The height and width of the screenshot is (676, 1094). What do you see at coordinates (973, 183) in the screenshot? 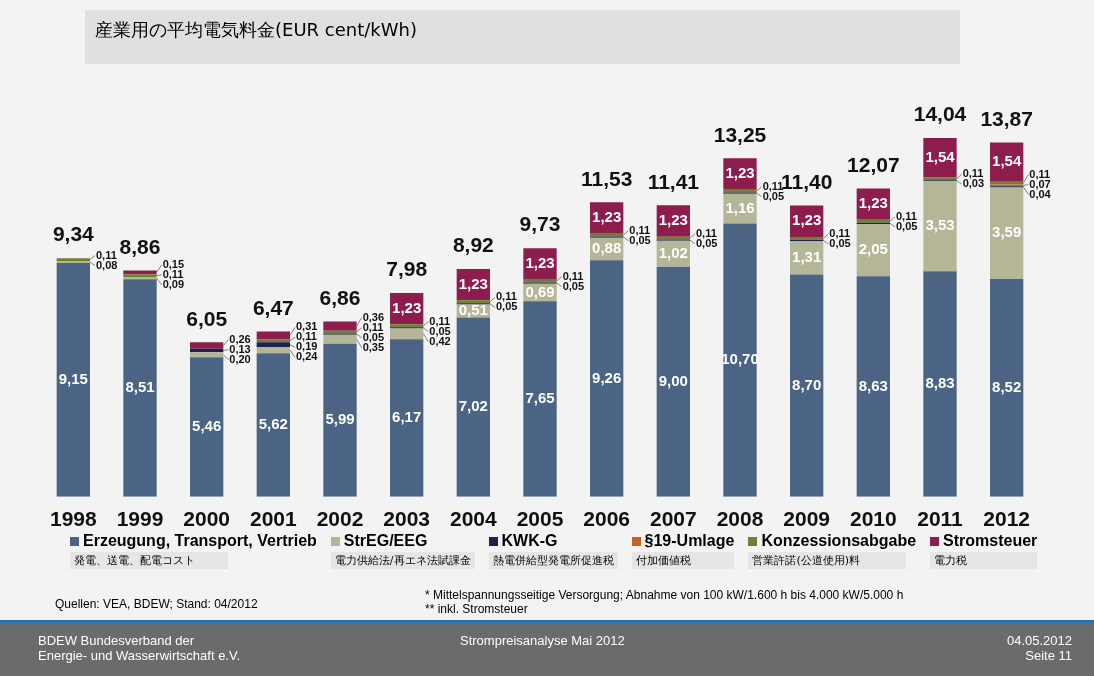
I see `data-label: 0,03` at bounding box center [973, 183].